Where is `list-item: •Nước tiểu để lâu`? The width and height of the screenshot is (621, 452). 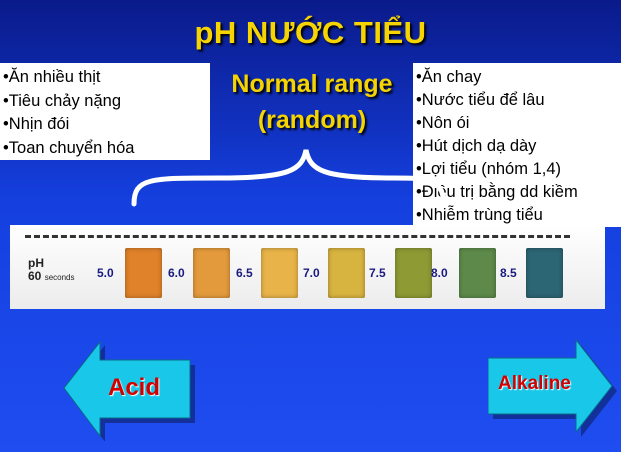
list-item: •Nước tiểu để lâu is located at coordinates (480, 100).